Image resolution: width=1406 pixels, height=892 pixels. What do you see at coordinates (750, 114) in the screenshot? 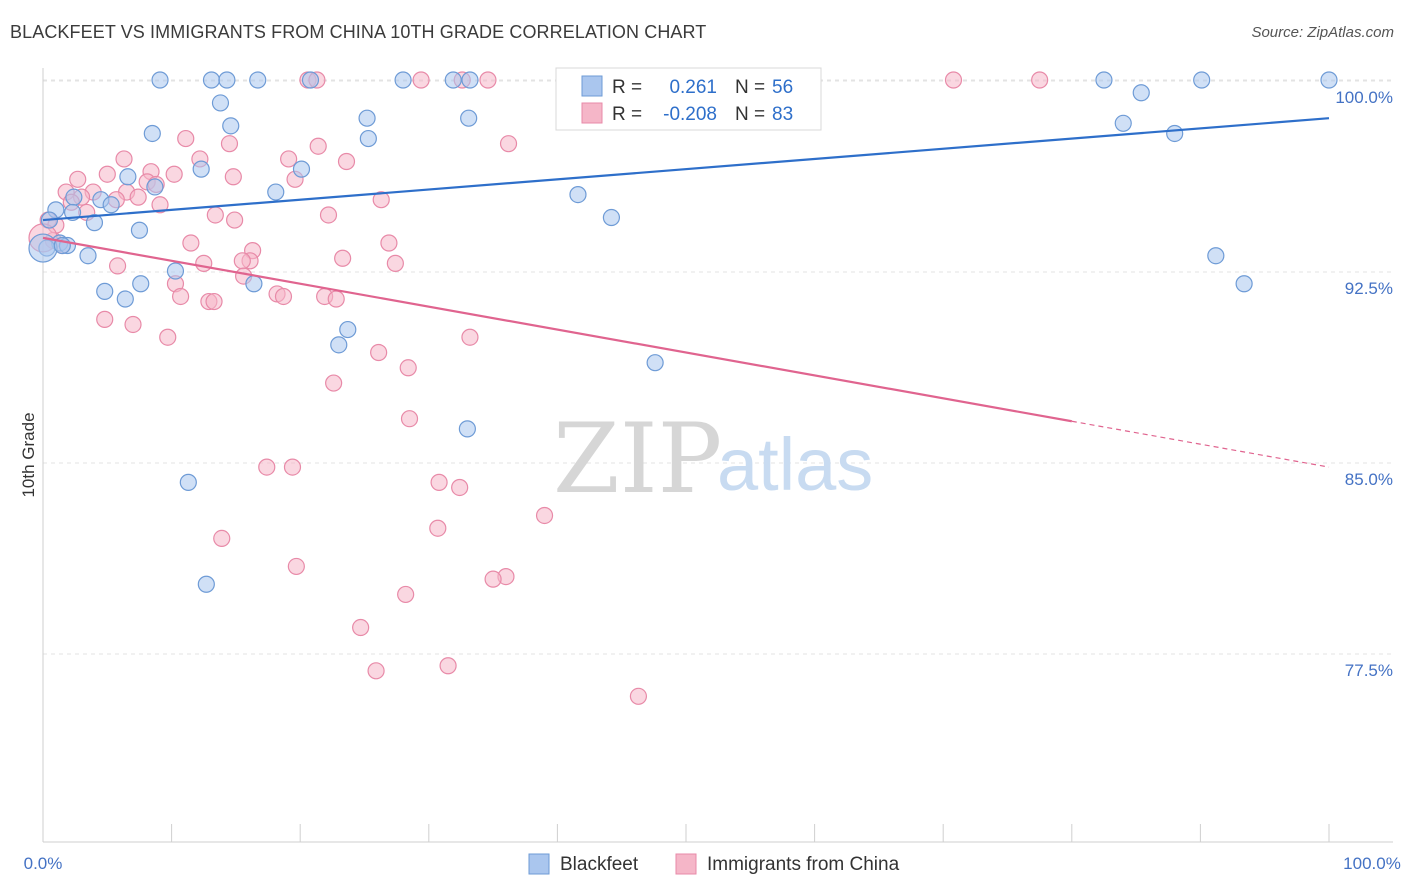
I see `legend-n-label-pink: N =` at bounding box center [750, 114].